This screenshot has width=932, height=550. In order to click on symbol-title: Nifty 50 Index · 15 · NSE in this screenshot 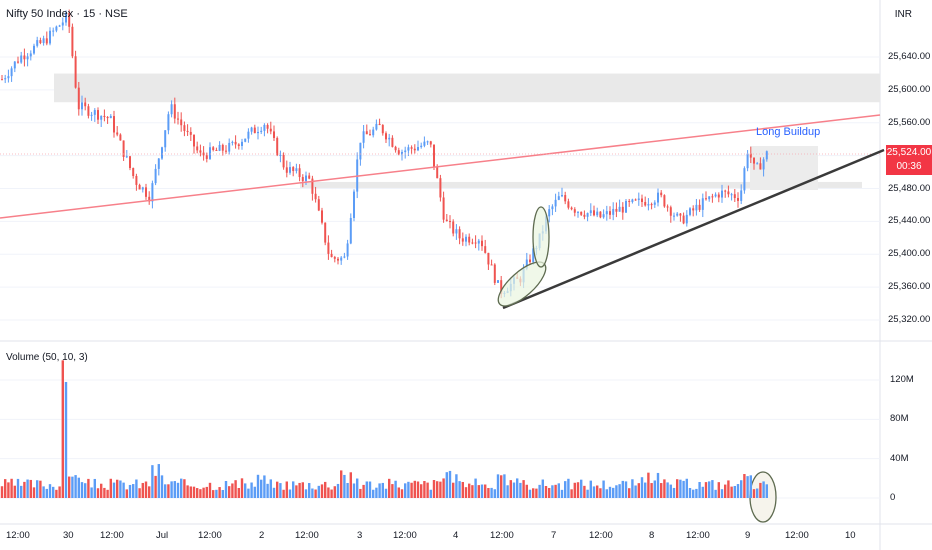, I will do `click(67, 14)`.